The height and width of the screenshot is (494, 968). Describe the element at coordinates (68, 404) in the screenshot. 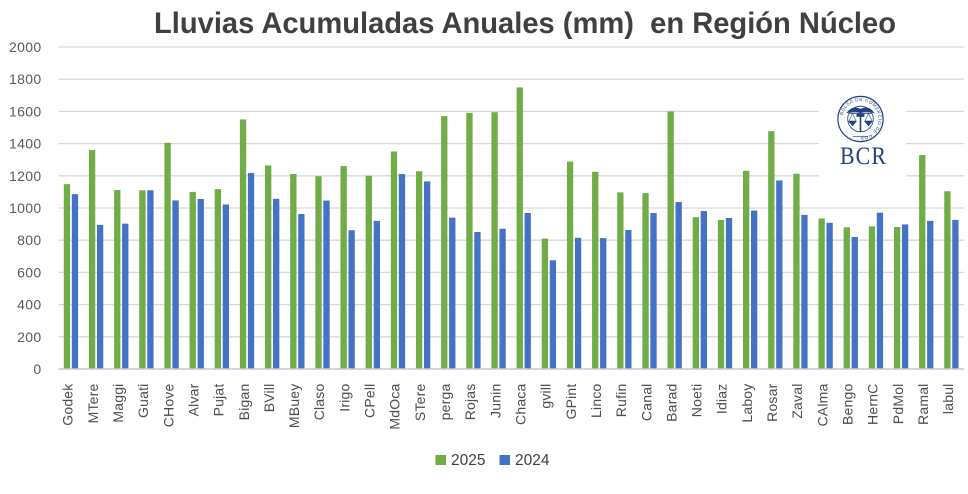

I see `svg-text: Godek` at that location.